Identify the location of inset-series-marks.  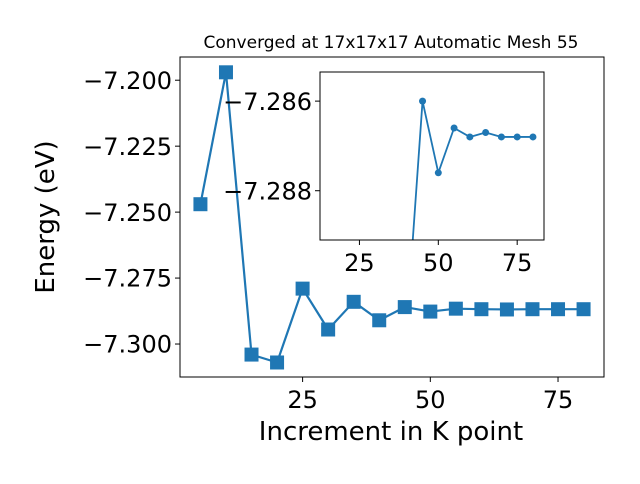
(474, 168).